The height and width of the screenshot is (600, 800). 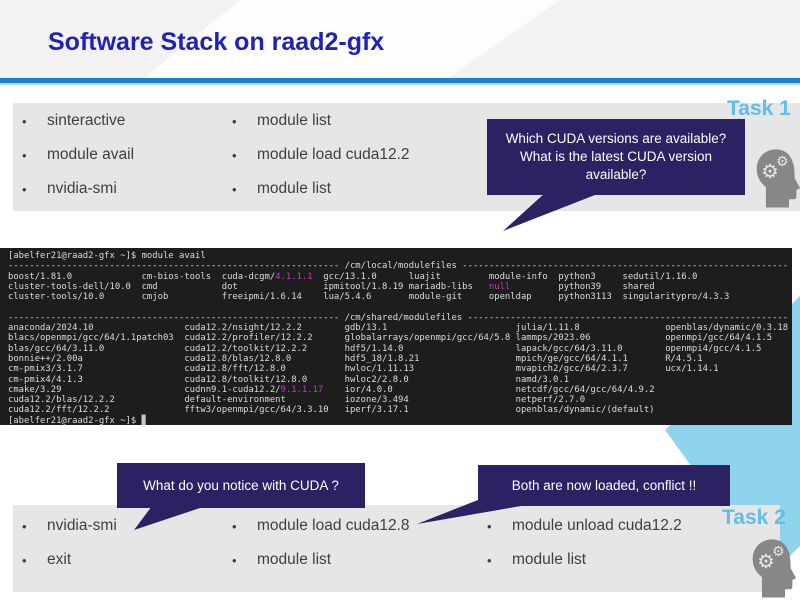 I want to click on task2-label: Task 2, so click(x=754, y=517).